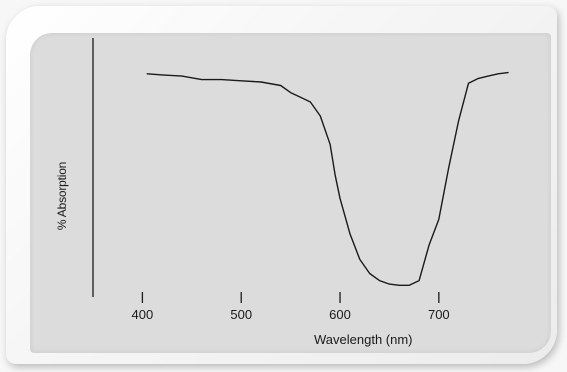 This screenshot has height=372, width=567. Describe the element at coordinates (241, 314) in the screenshot. I see `x-tick-label-500: 500` at that location.